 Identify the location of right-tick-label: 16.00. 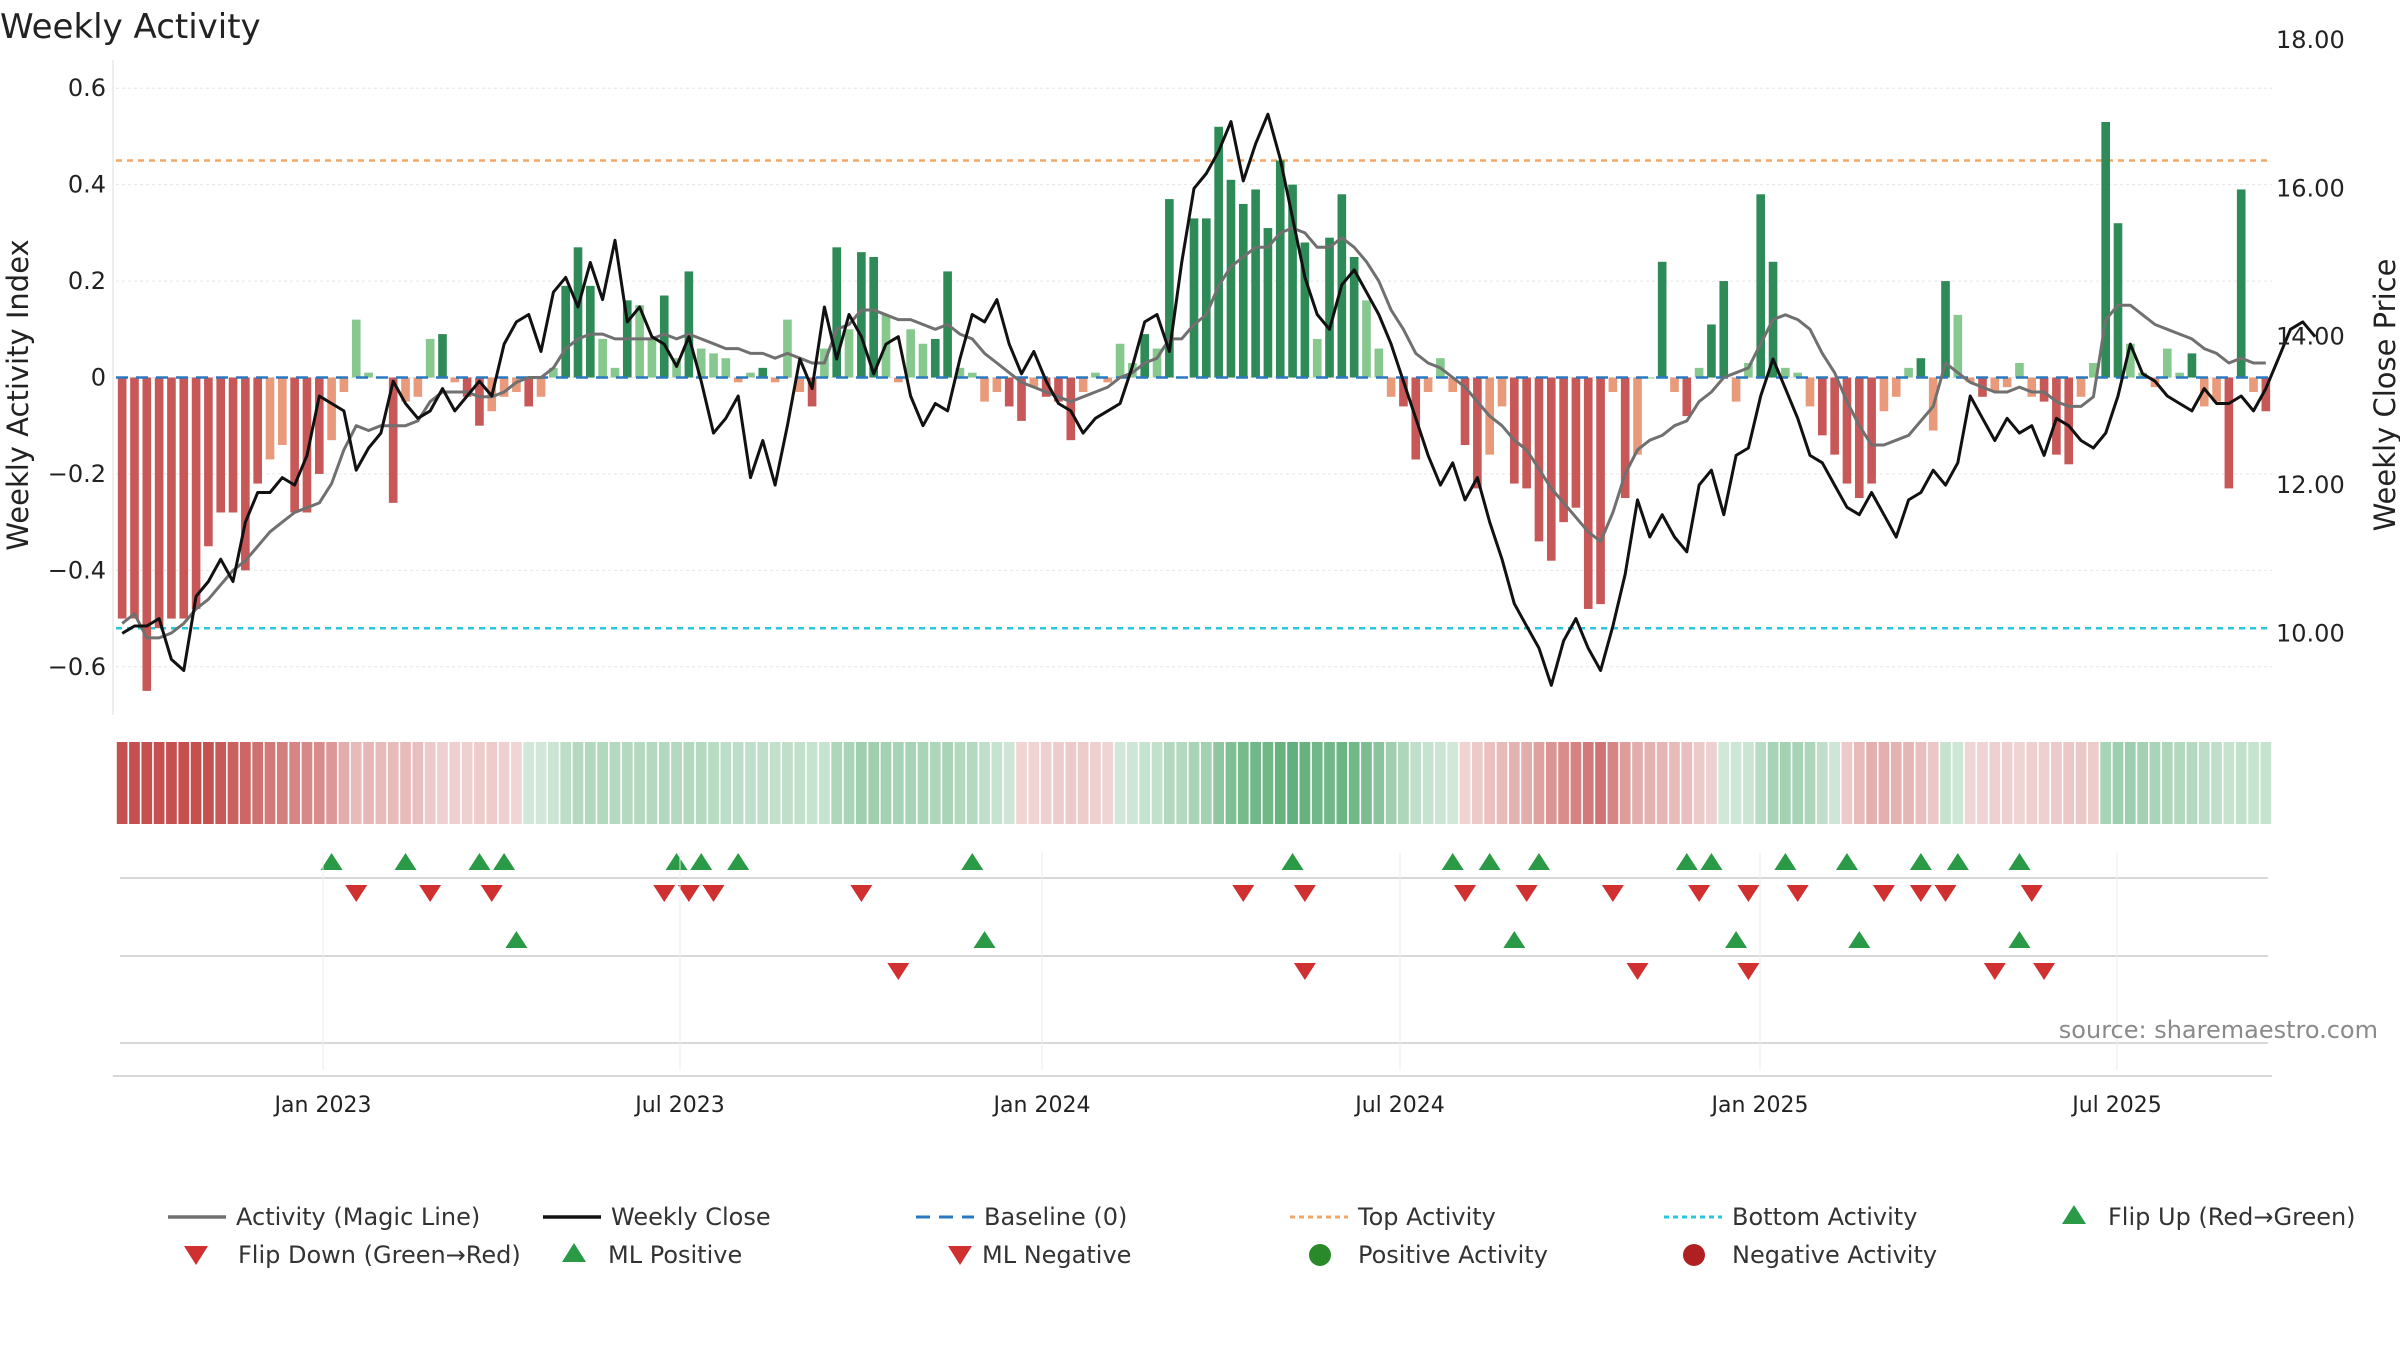
(2310, 188).